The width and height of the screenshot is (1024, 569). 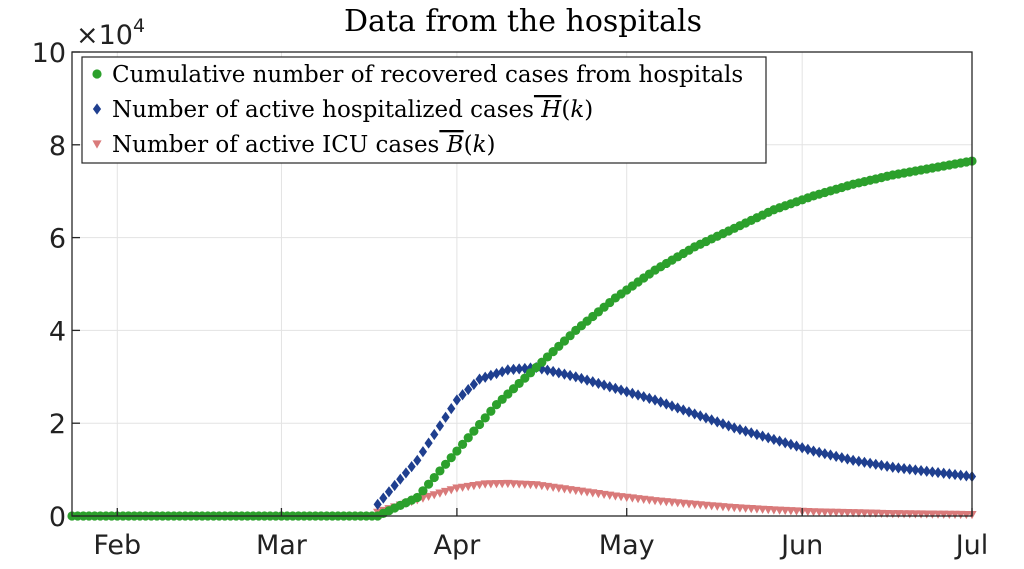 I want to click on y-tick-label: 2, so click(x=57, y=424).